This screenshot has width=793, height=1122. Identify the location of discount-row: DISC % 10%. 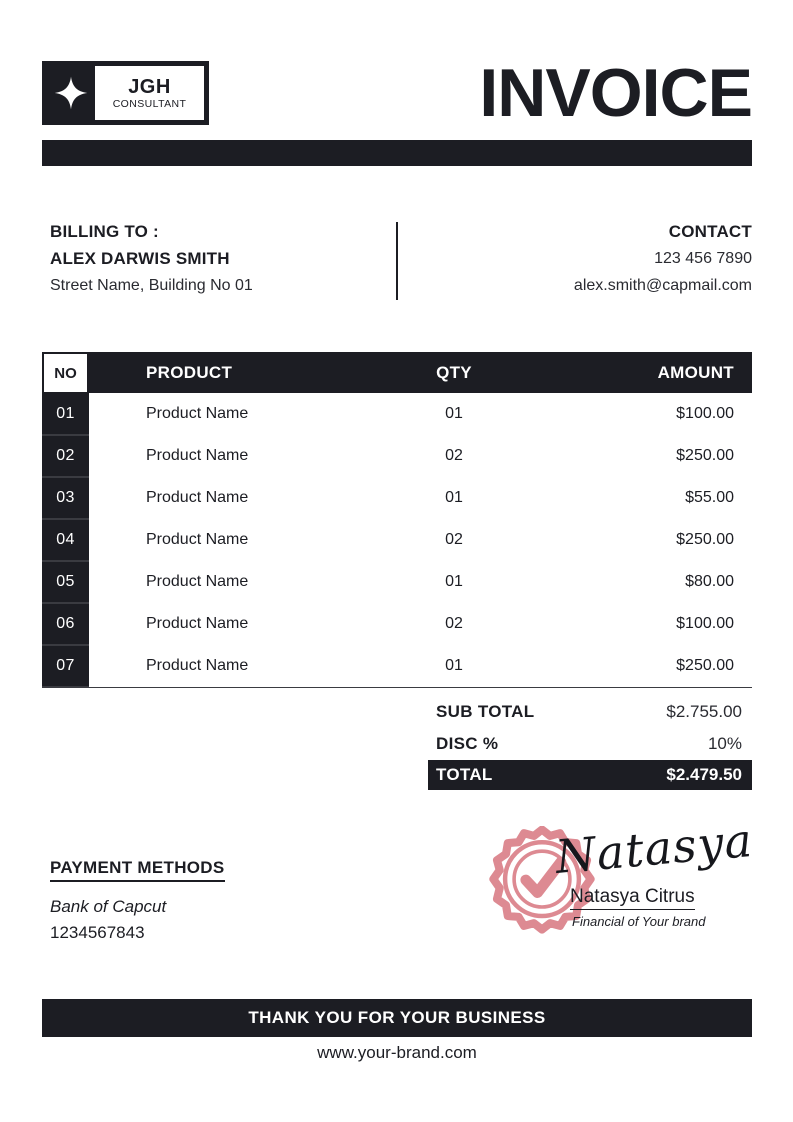
(590, 744).